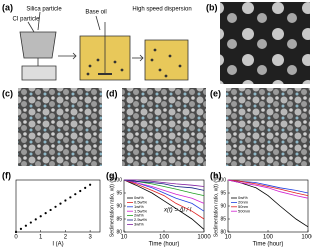 This screenshot has height=252, width=320. I want to click on legend-label: 1wt%, so click(139, 206).